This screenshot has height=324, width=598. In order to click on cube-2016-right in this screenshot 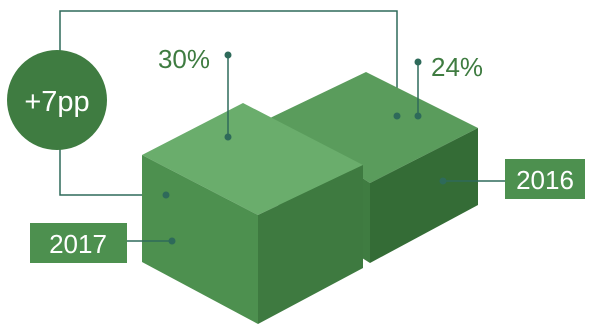, I will do `click(424, 195)`.